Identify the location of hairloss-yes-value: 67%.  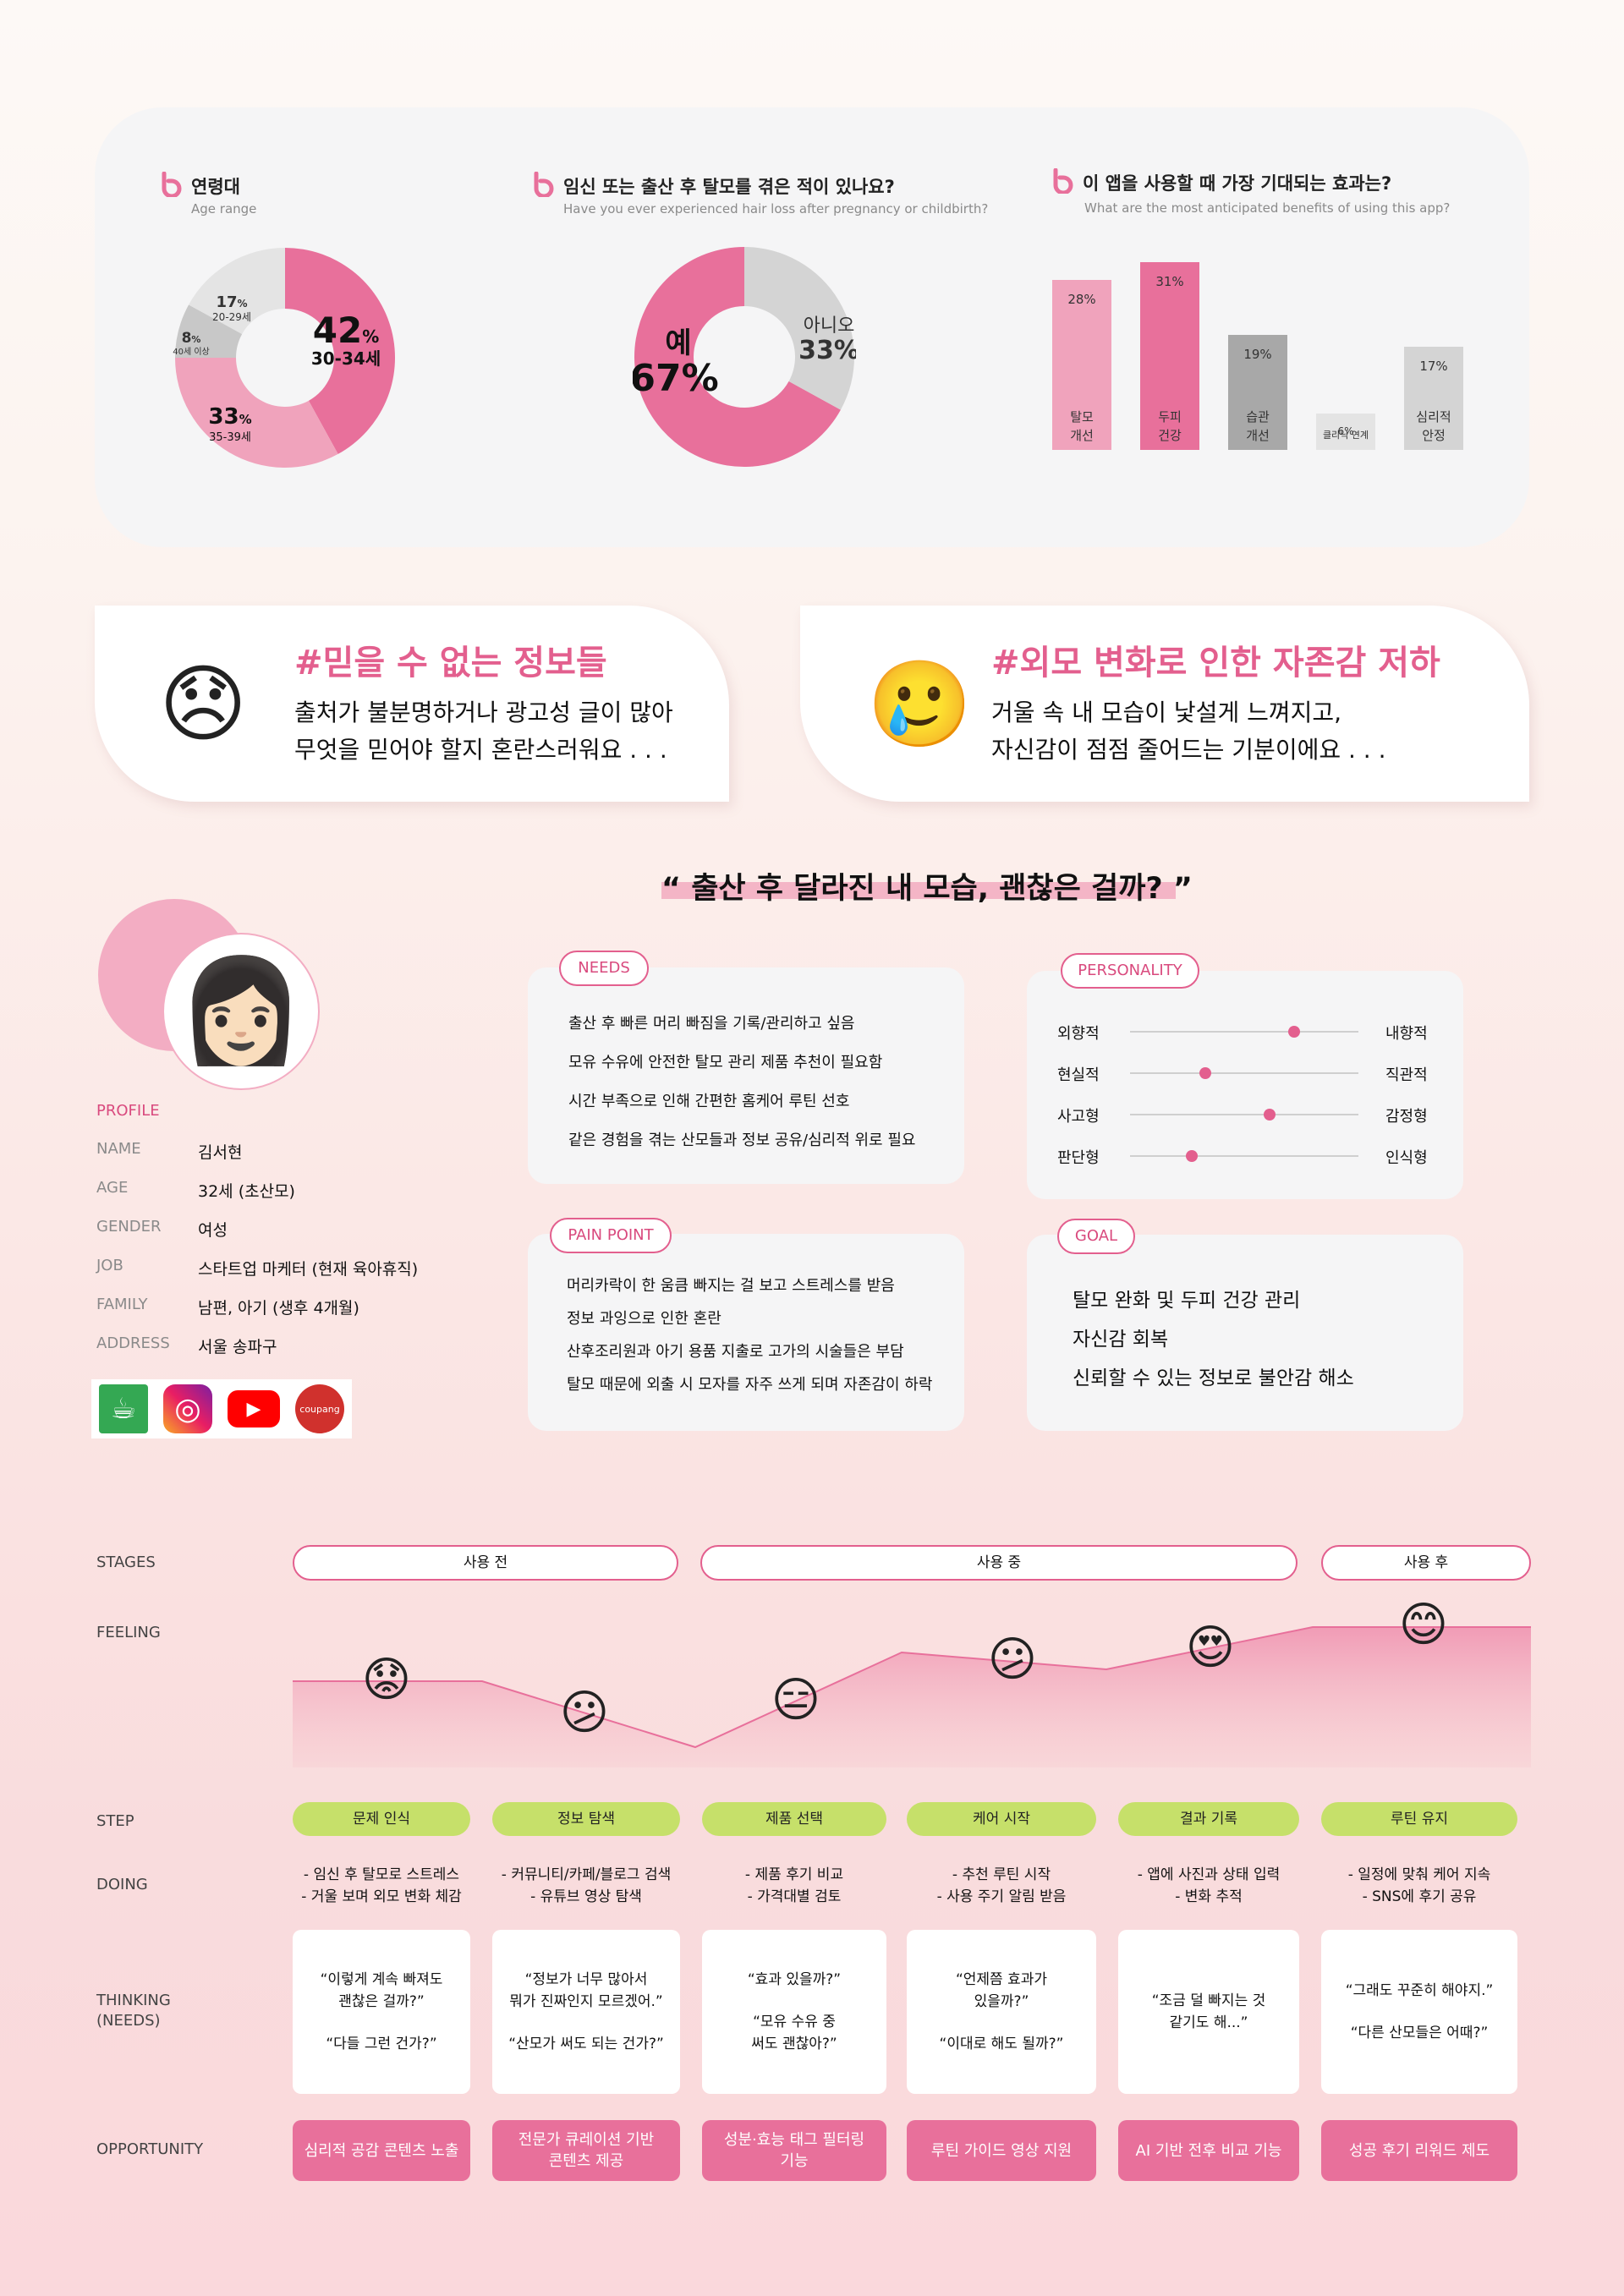
(676, 379).